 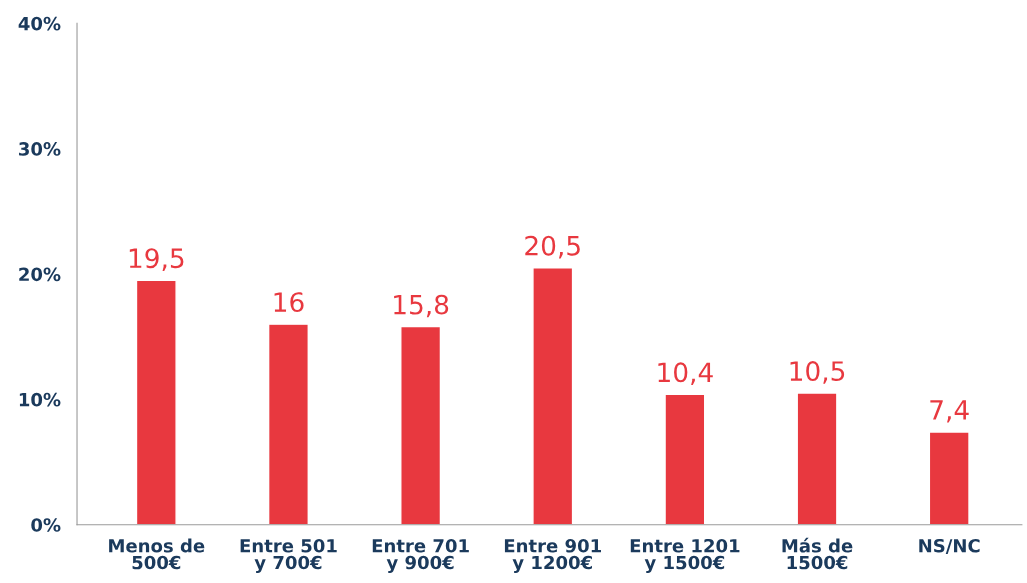 I want to click on x-tick-label: Entre 901 y 1200€, so click(x=552, y=555).